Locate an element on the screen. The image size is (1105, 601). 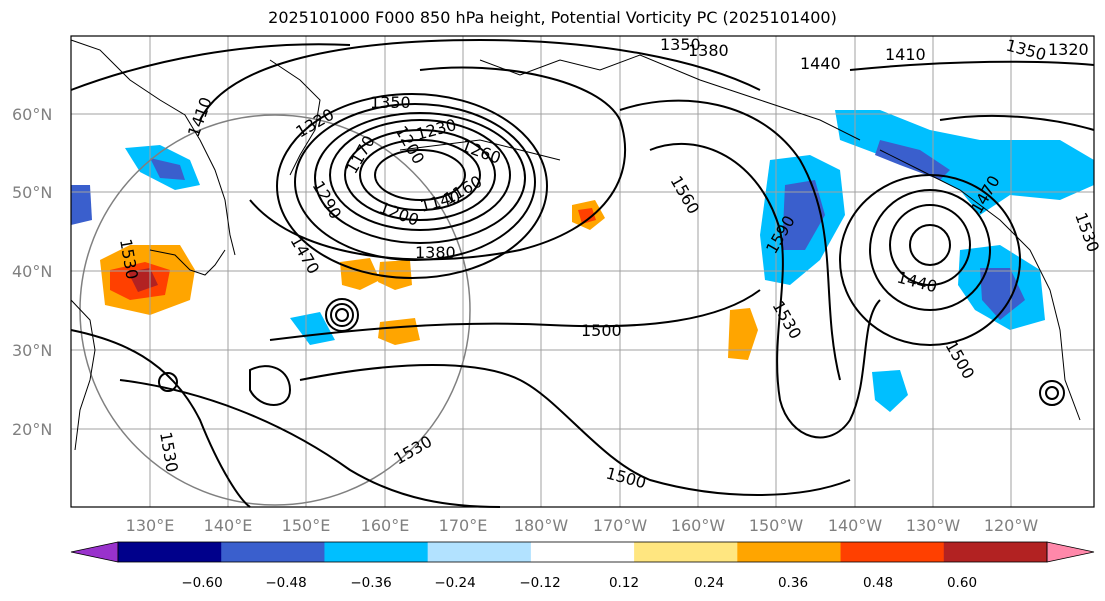
colorbar-tick: −0.24 is located at coordinates (454, 583).